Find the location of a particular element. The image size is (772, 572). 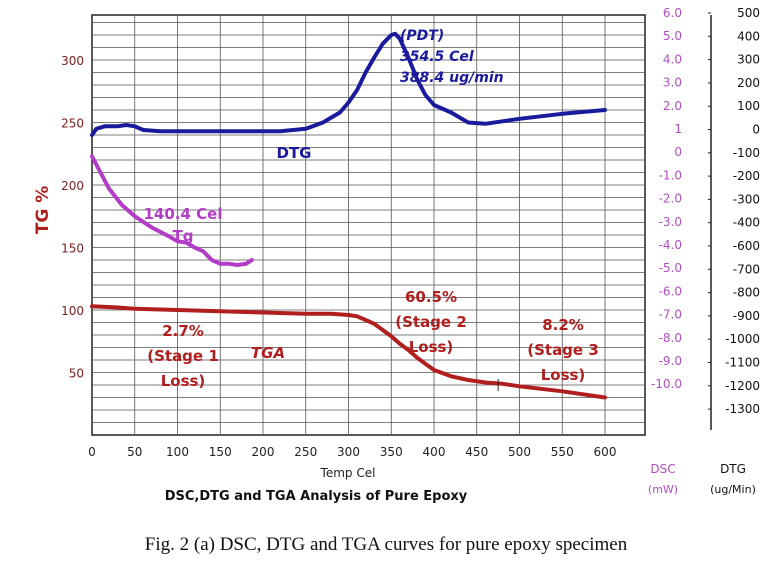

y-tick-label: 50 is located at coordinates (76, 374).